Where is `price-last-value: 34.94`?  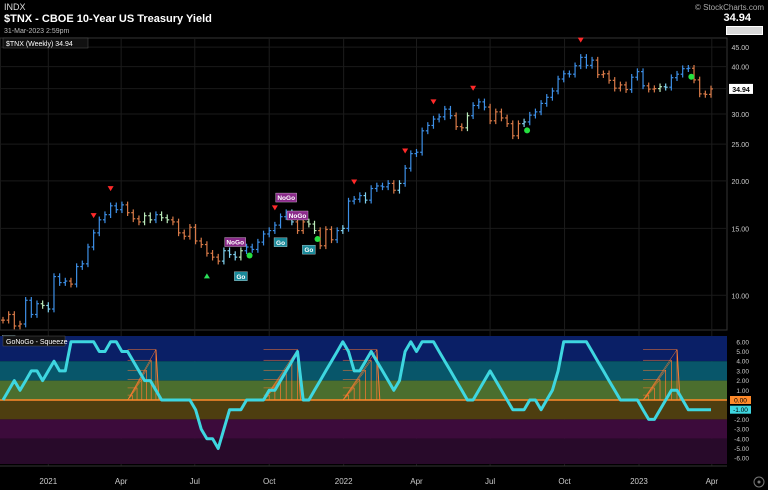
price-last-value: 34.94 is located at coordinates (741, 90).